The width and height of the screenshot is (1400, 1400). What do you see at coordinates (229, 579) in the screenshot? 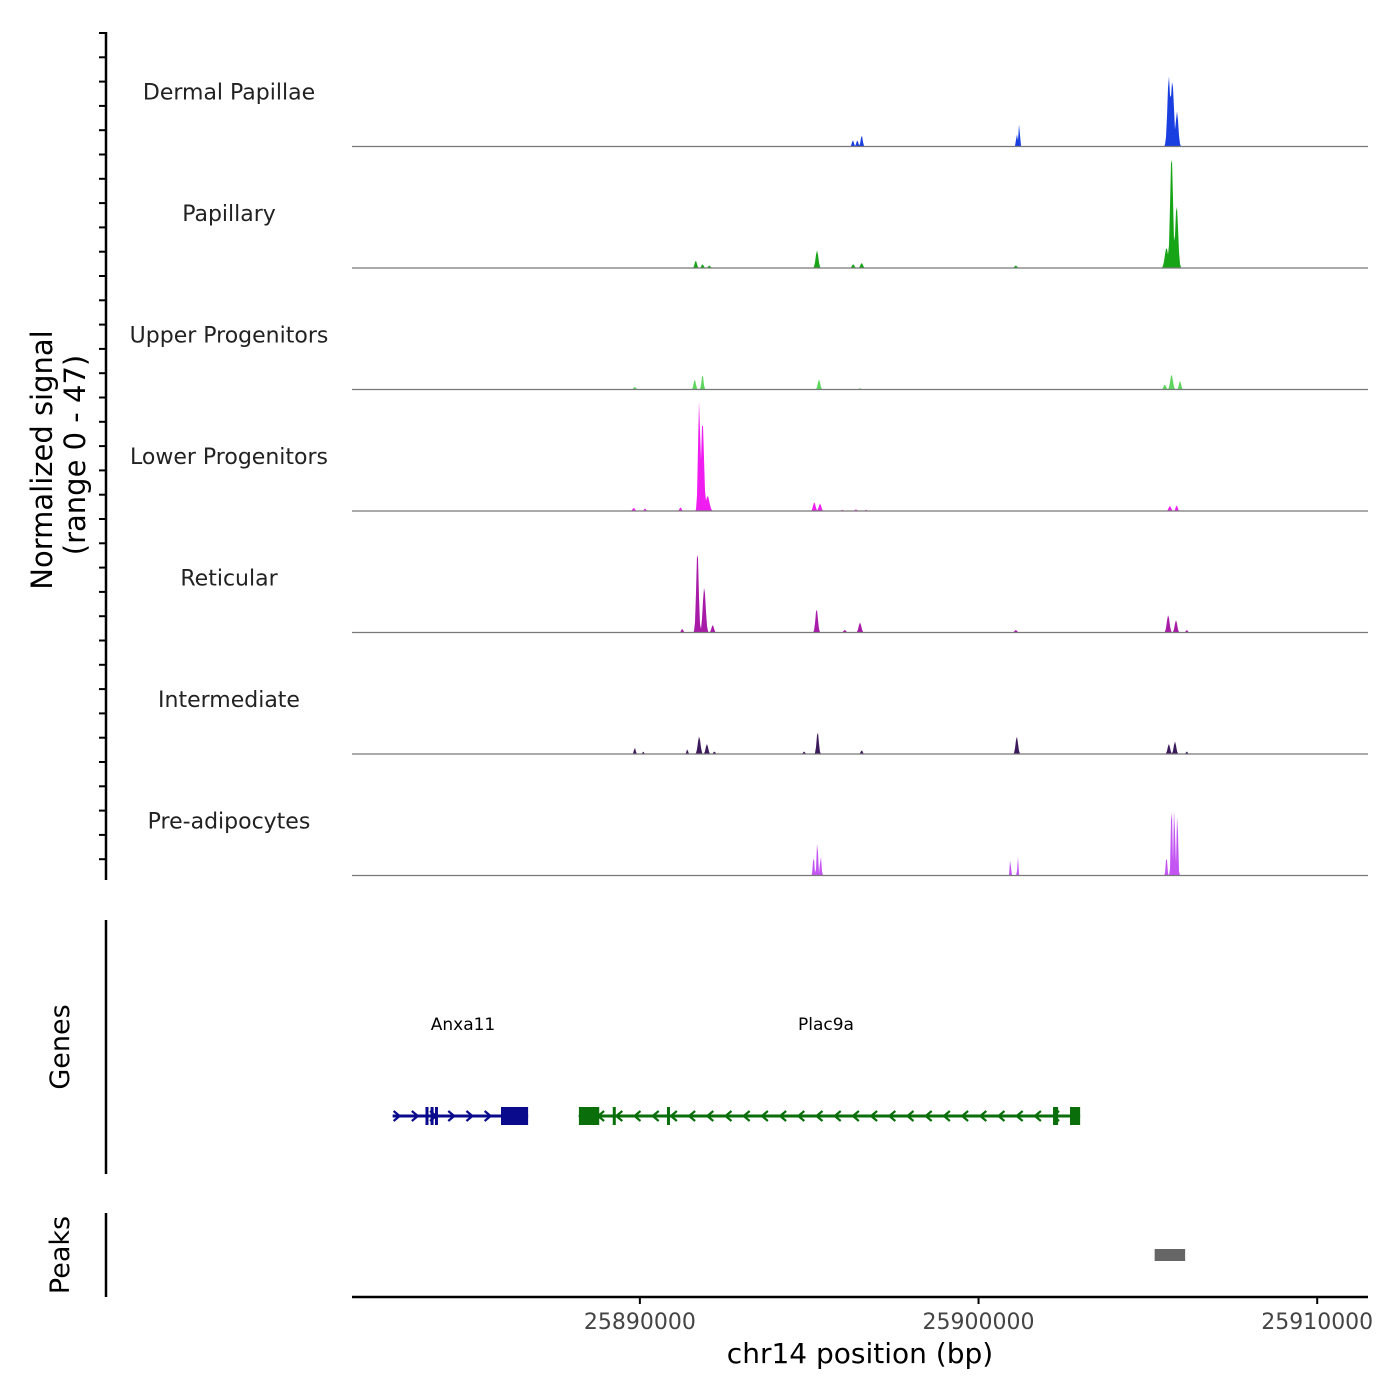
I see `track-label: Reticular` at bounding box center [229, 579].